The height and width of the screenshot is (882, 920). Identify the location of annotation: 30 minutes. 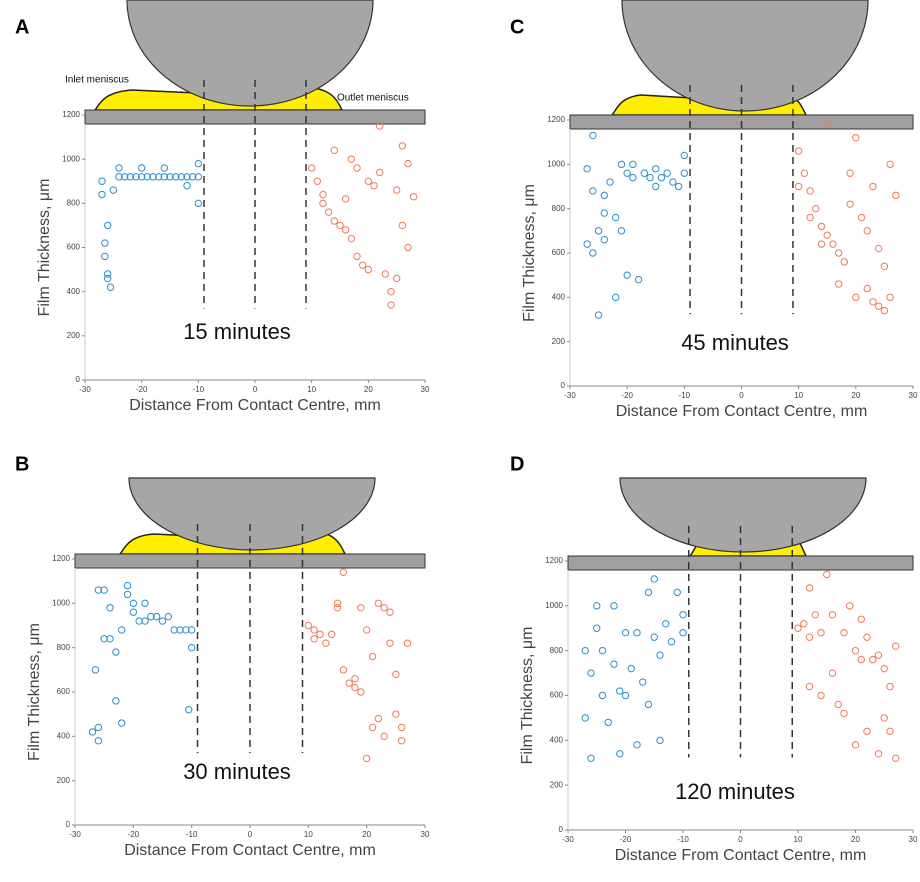
(237, 771).